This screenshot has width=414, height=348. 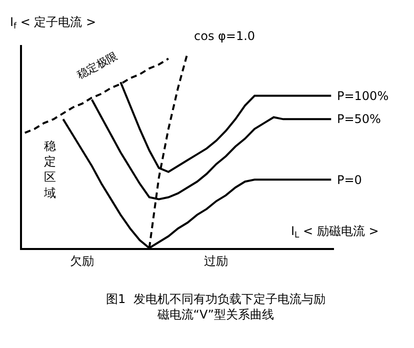 What do you see at coordinates (216, 307) in the screenshot?
I see `caption: 图1 发电机不同有功负载下定子电流与励磁电流“V”型关系曲线` at bounding box center [216, 307].